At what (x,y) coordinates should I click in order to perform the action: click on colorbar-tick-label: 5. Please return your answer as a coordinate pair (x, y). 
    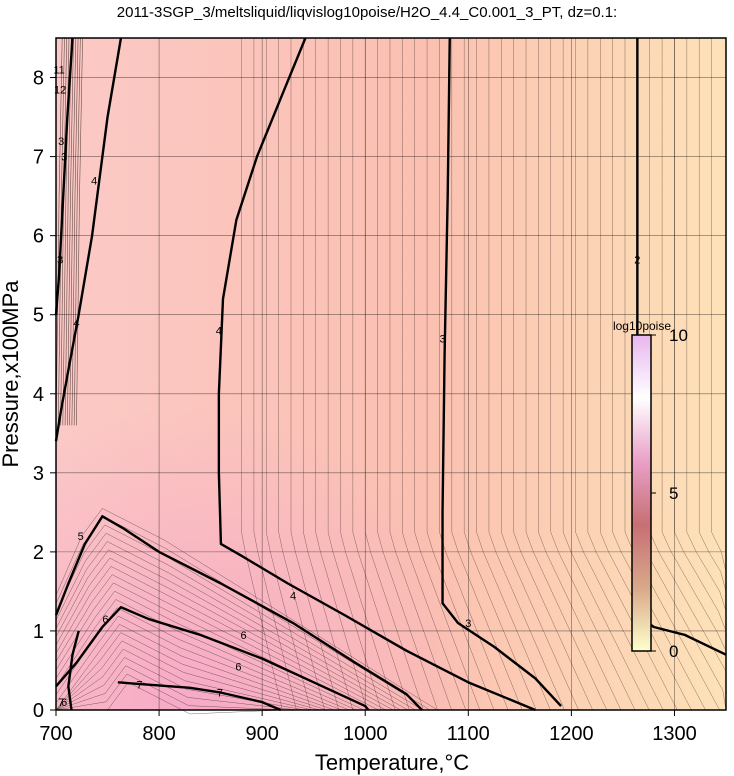
    Looking at the image, I should click on (673, 493).